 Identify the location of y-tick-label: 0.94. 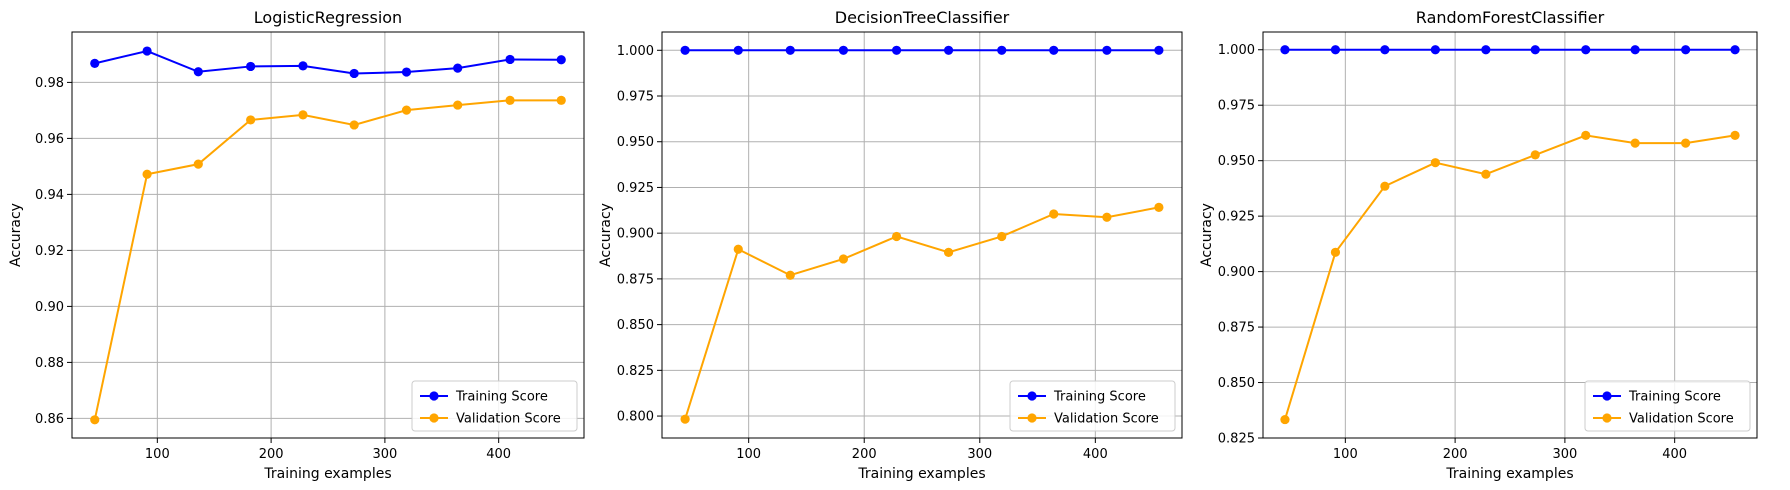
(49, 195).